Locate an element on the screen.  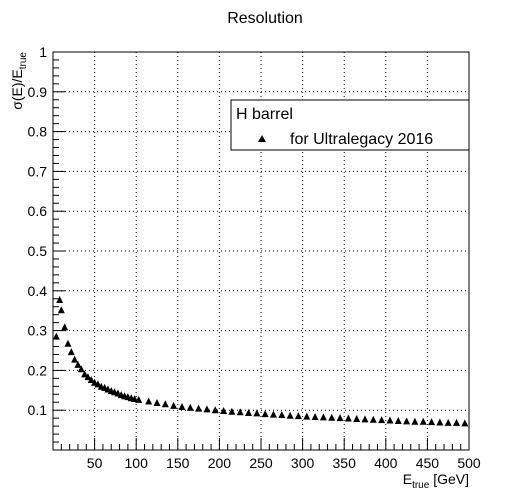
legend-entry-label: for Ultralegacy 2016 is located at coordinates (361, 139).